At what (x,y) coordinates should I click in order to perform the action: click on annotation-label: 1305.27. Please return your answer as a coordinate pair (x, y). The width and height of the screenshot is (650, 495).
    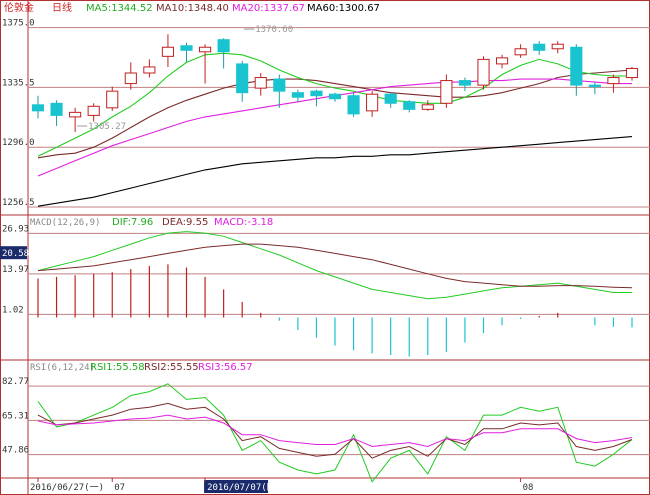
    Looking at the image, I should click on (107, 127).